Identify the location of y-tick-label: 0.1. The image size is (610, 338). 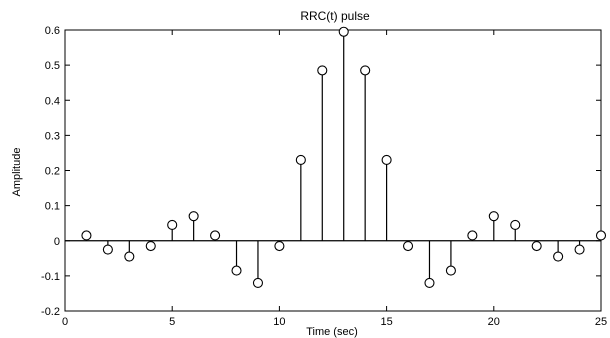
(52, 207).